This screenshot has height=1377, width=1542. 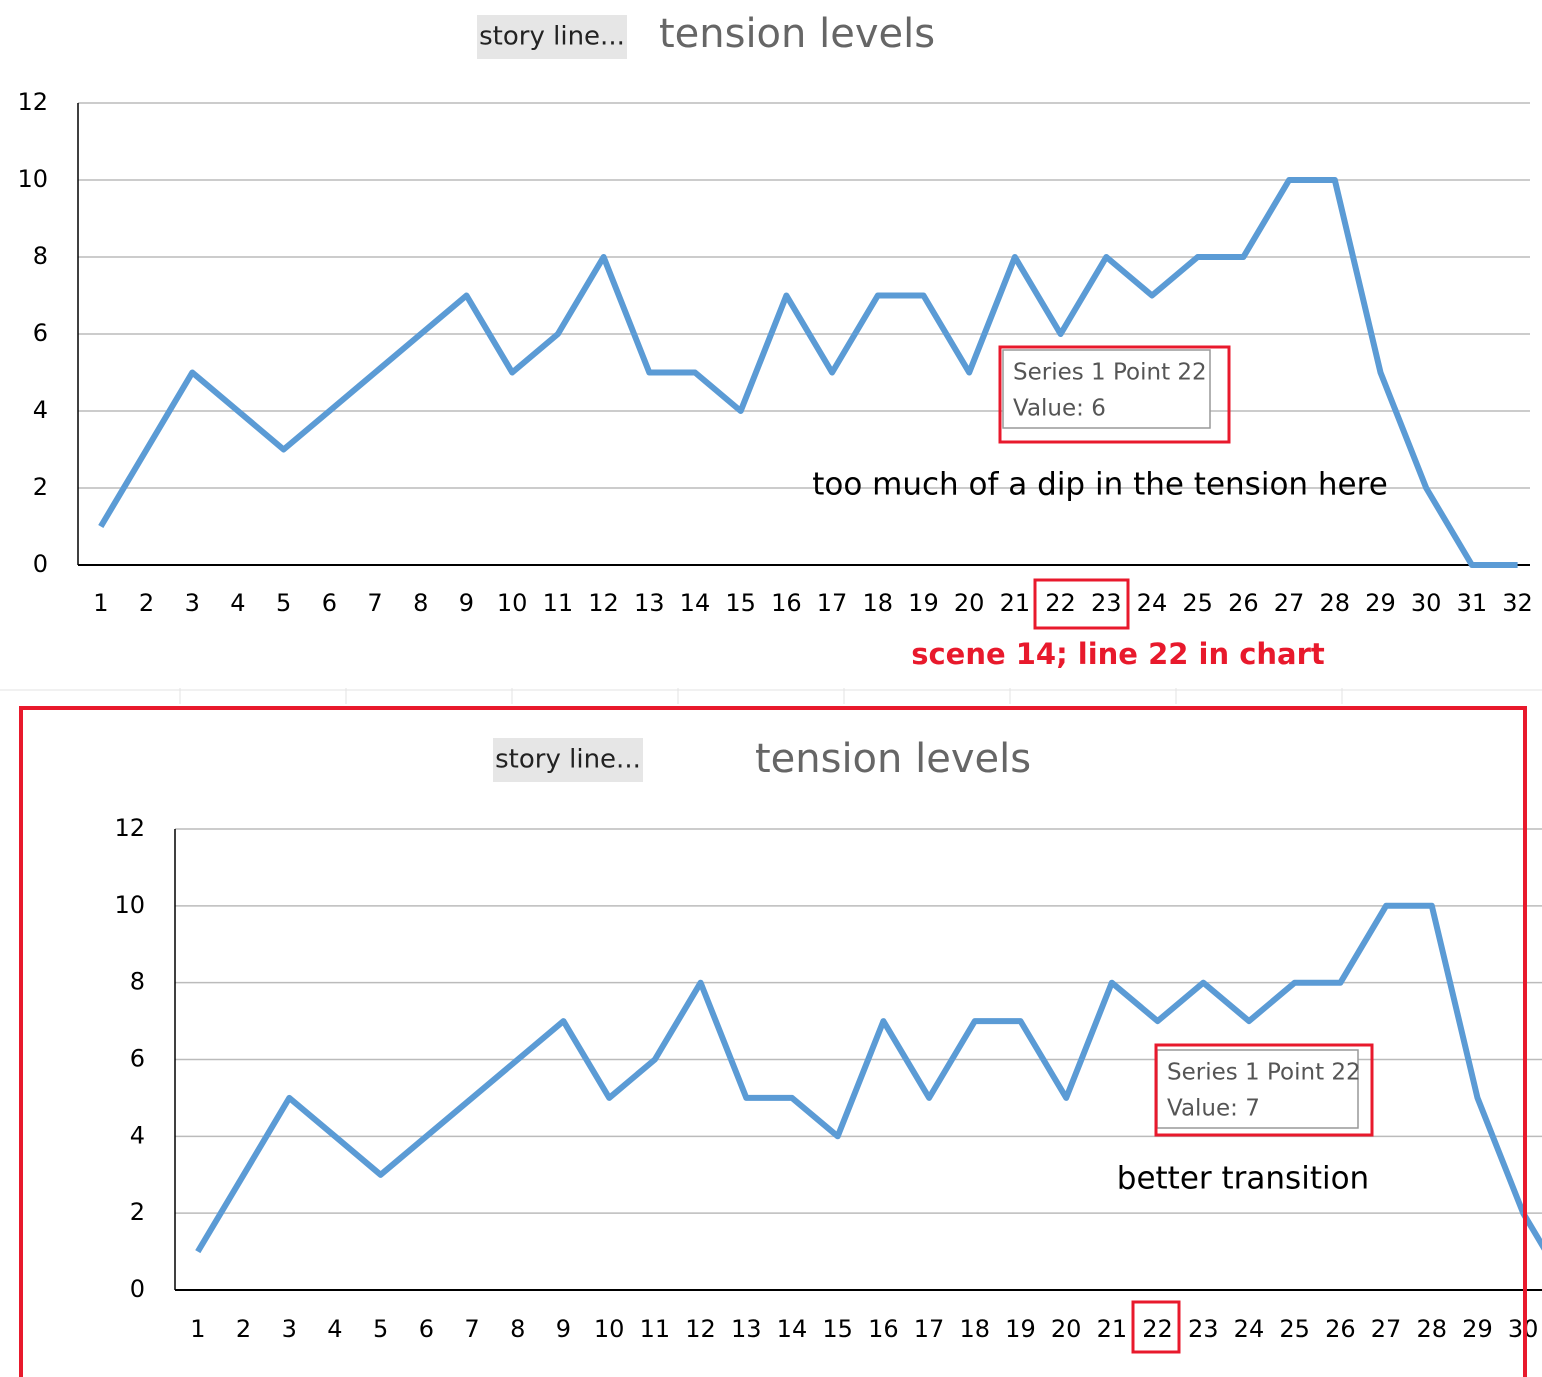 I want to click on x-tick-label: 31, so click(x=1472, y=603).